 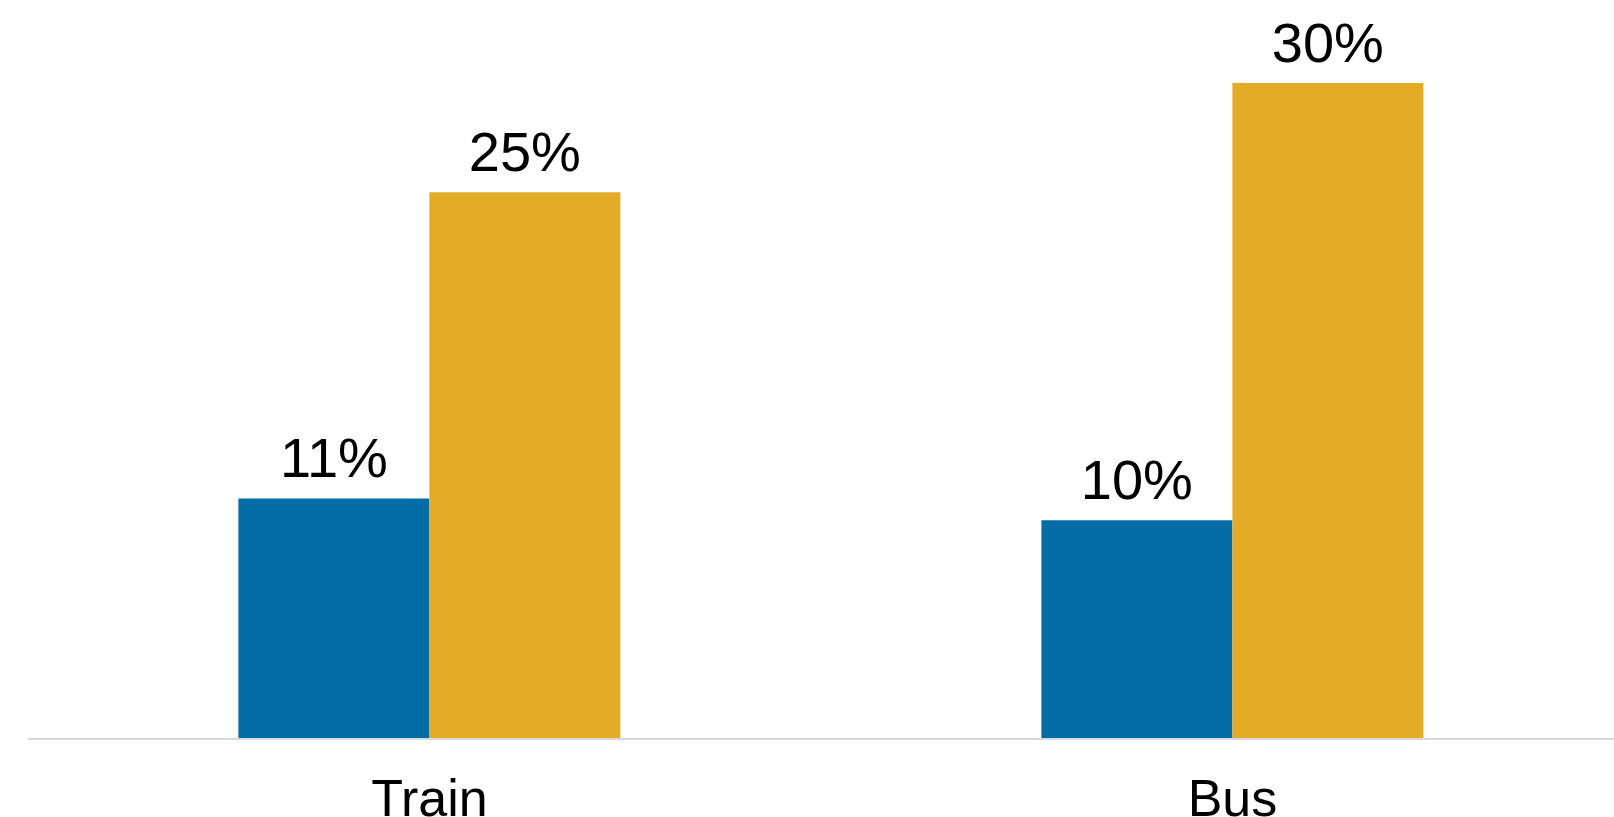 I want to click on x-tick-label: Bus, so click(x=1232, y=792).